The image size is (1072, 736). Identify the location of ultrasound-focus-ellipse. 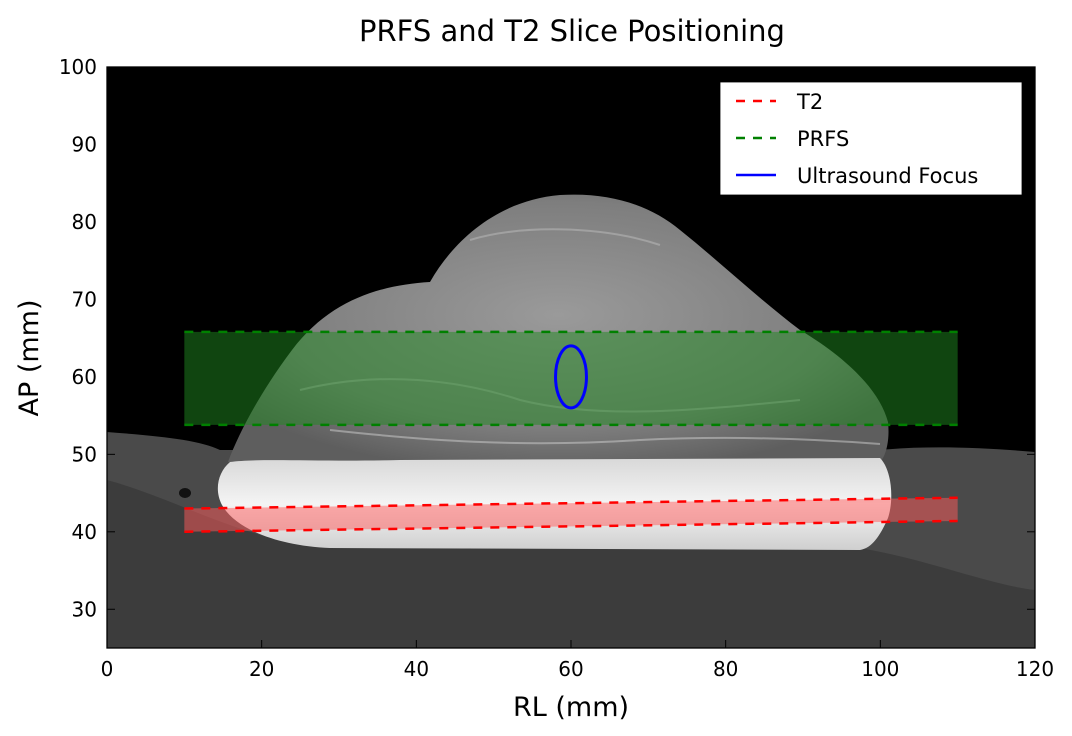
(571, 377).